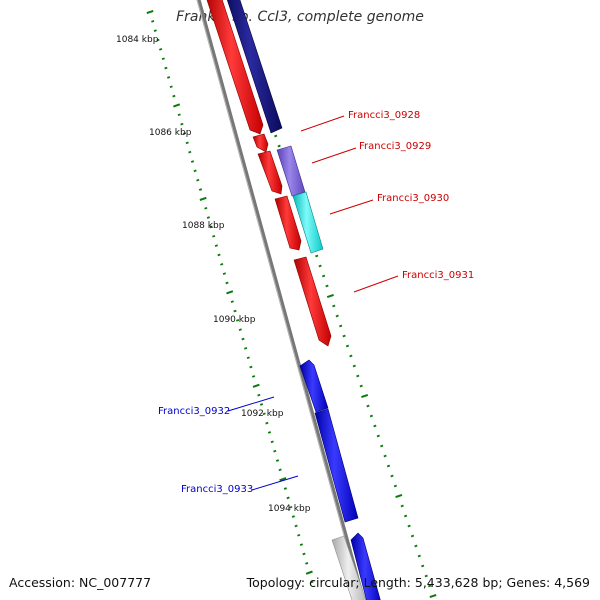 This screenshot has width=600, height=600. What do you see at coordinates (395, 146) in the screenshot?
I see `gene-label-francci3-0929: Francci3_0929` at bounding box center [395, 146].